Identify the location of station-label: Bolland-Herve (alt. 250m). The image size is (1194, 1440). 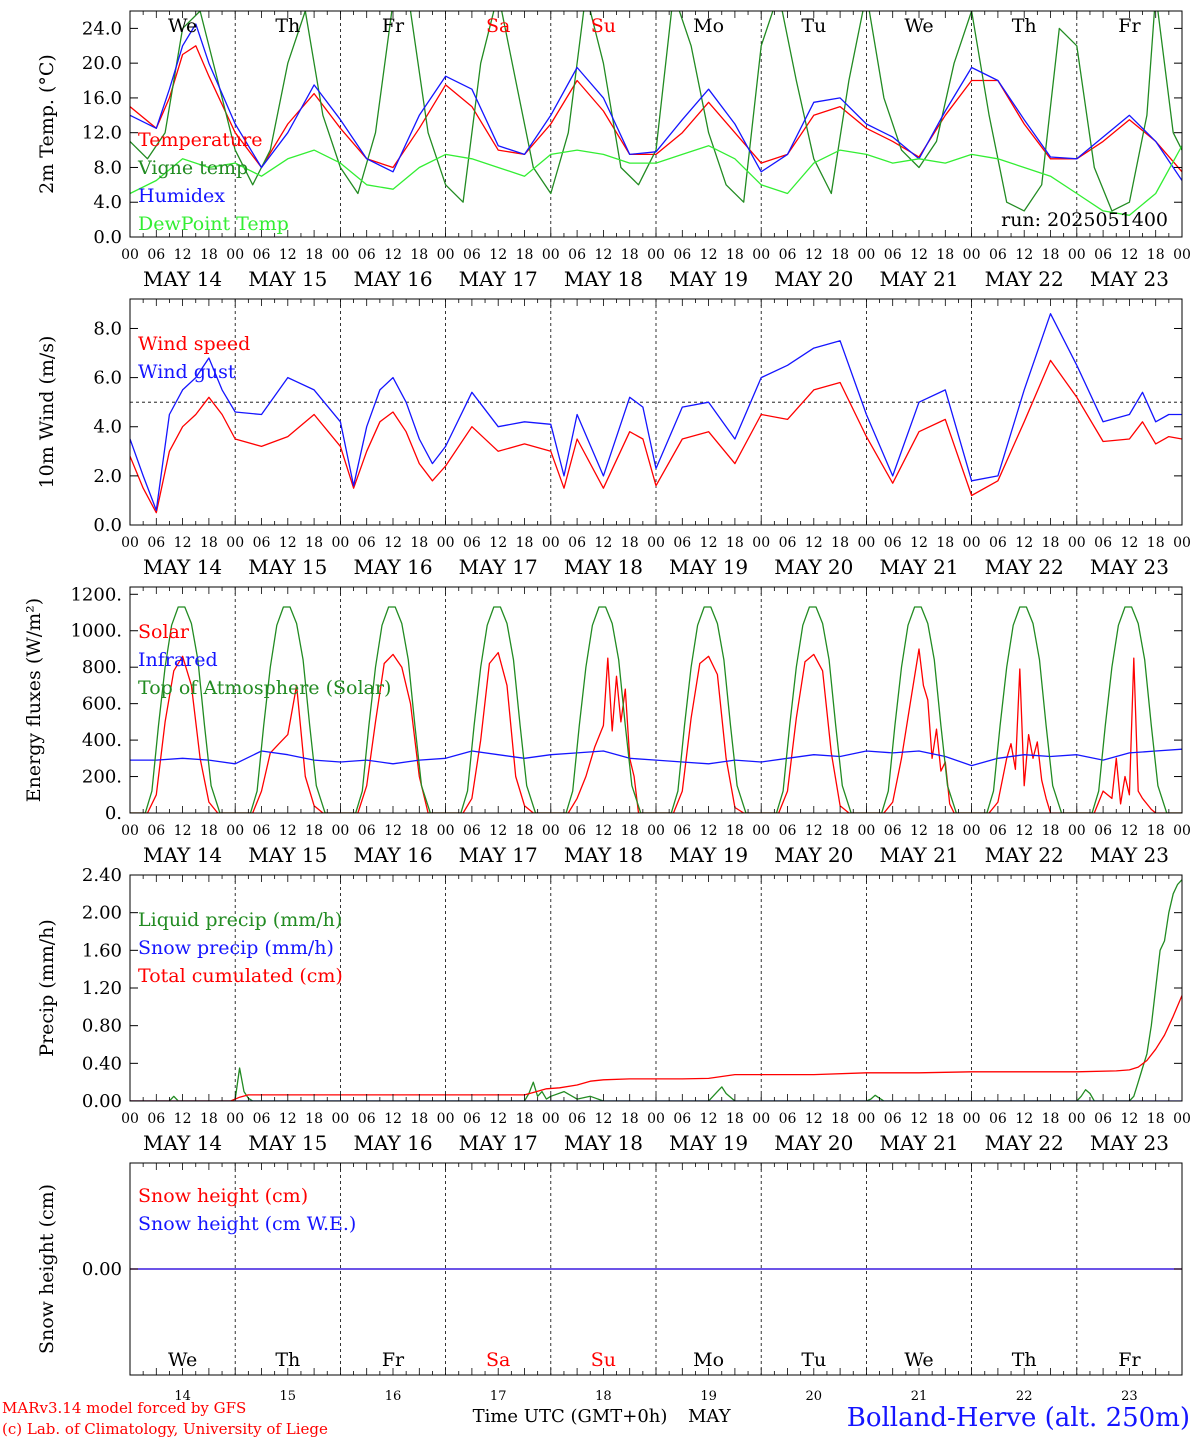
(1018, 1418).